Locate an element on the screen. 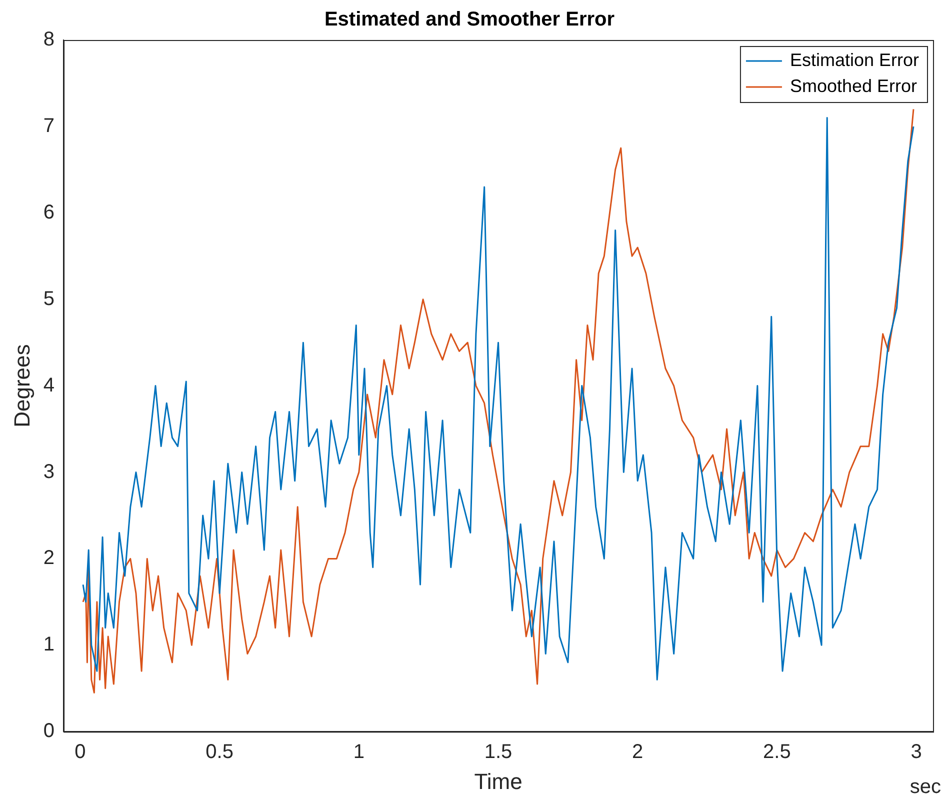  x-tick-label: 1 is located at coordinates (358, 752).